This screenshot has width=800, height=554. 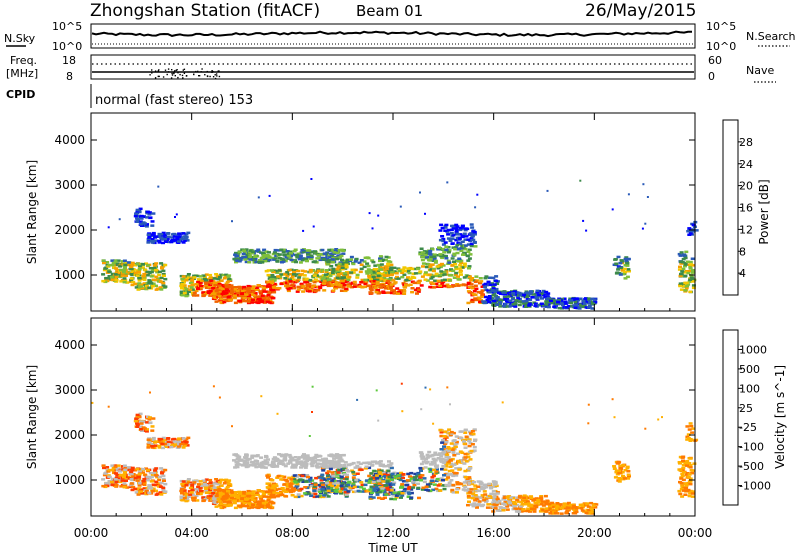 What do you see at coordinates (69, 76) in the screenshot?
I see `freq-tick-bottom: 8` at bounding box center [69, 76].